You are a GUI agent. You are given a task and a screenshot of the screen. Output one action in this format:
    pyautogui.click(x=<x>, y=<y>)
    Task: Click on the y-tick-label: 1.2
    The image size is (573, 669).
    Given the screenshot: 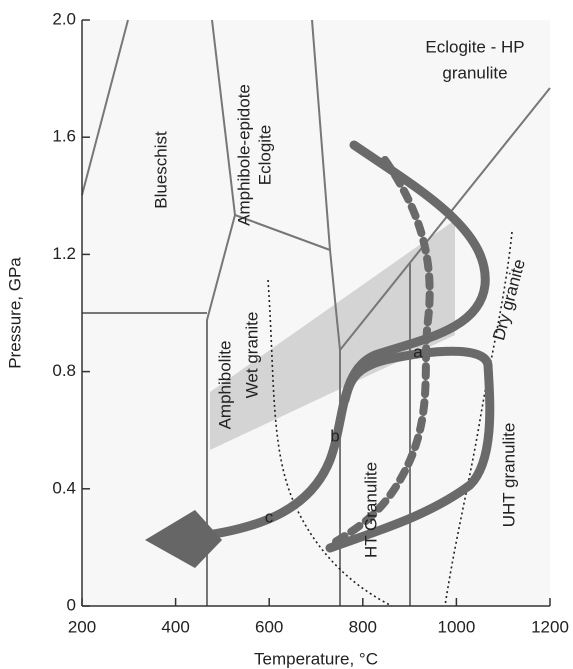 What is the action you would take?
    pyautogui.click(x=64, y=253)
    